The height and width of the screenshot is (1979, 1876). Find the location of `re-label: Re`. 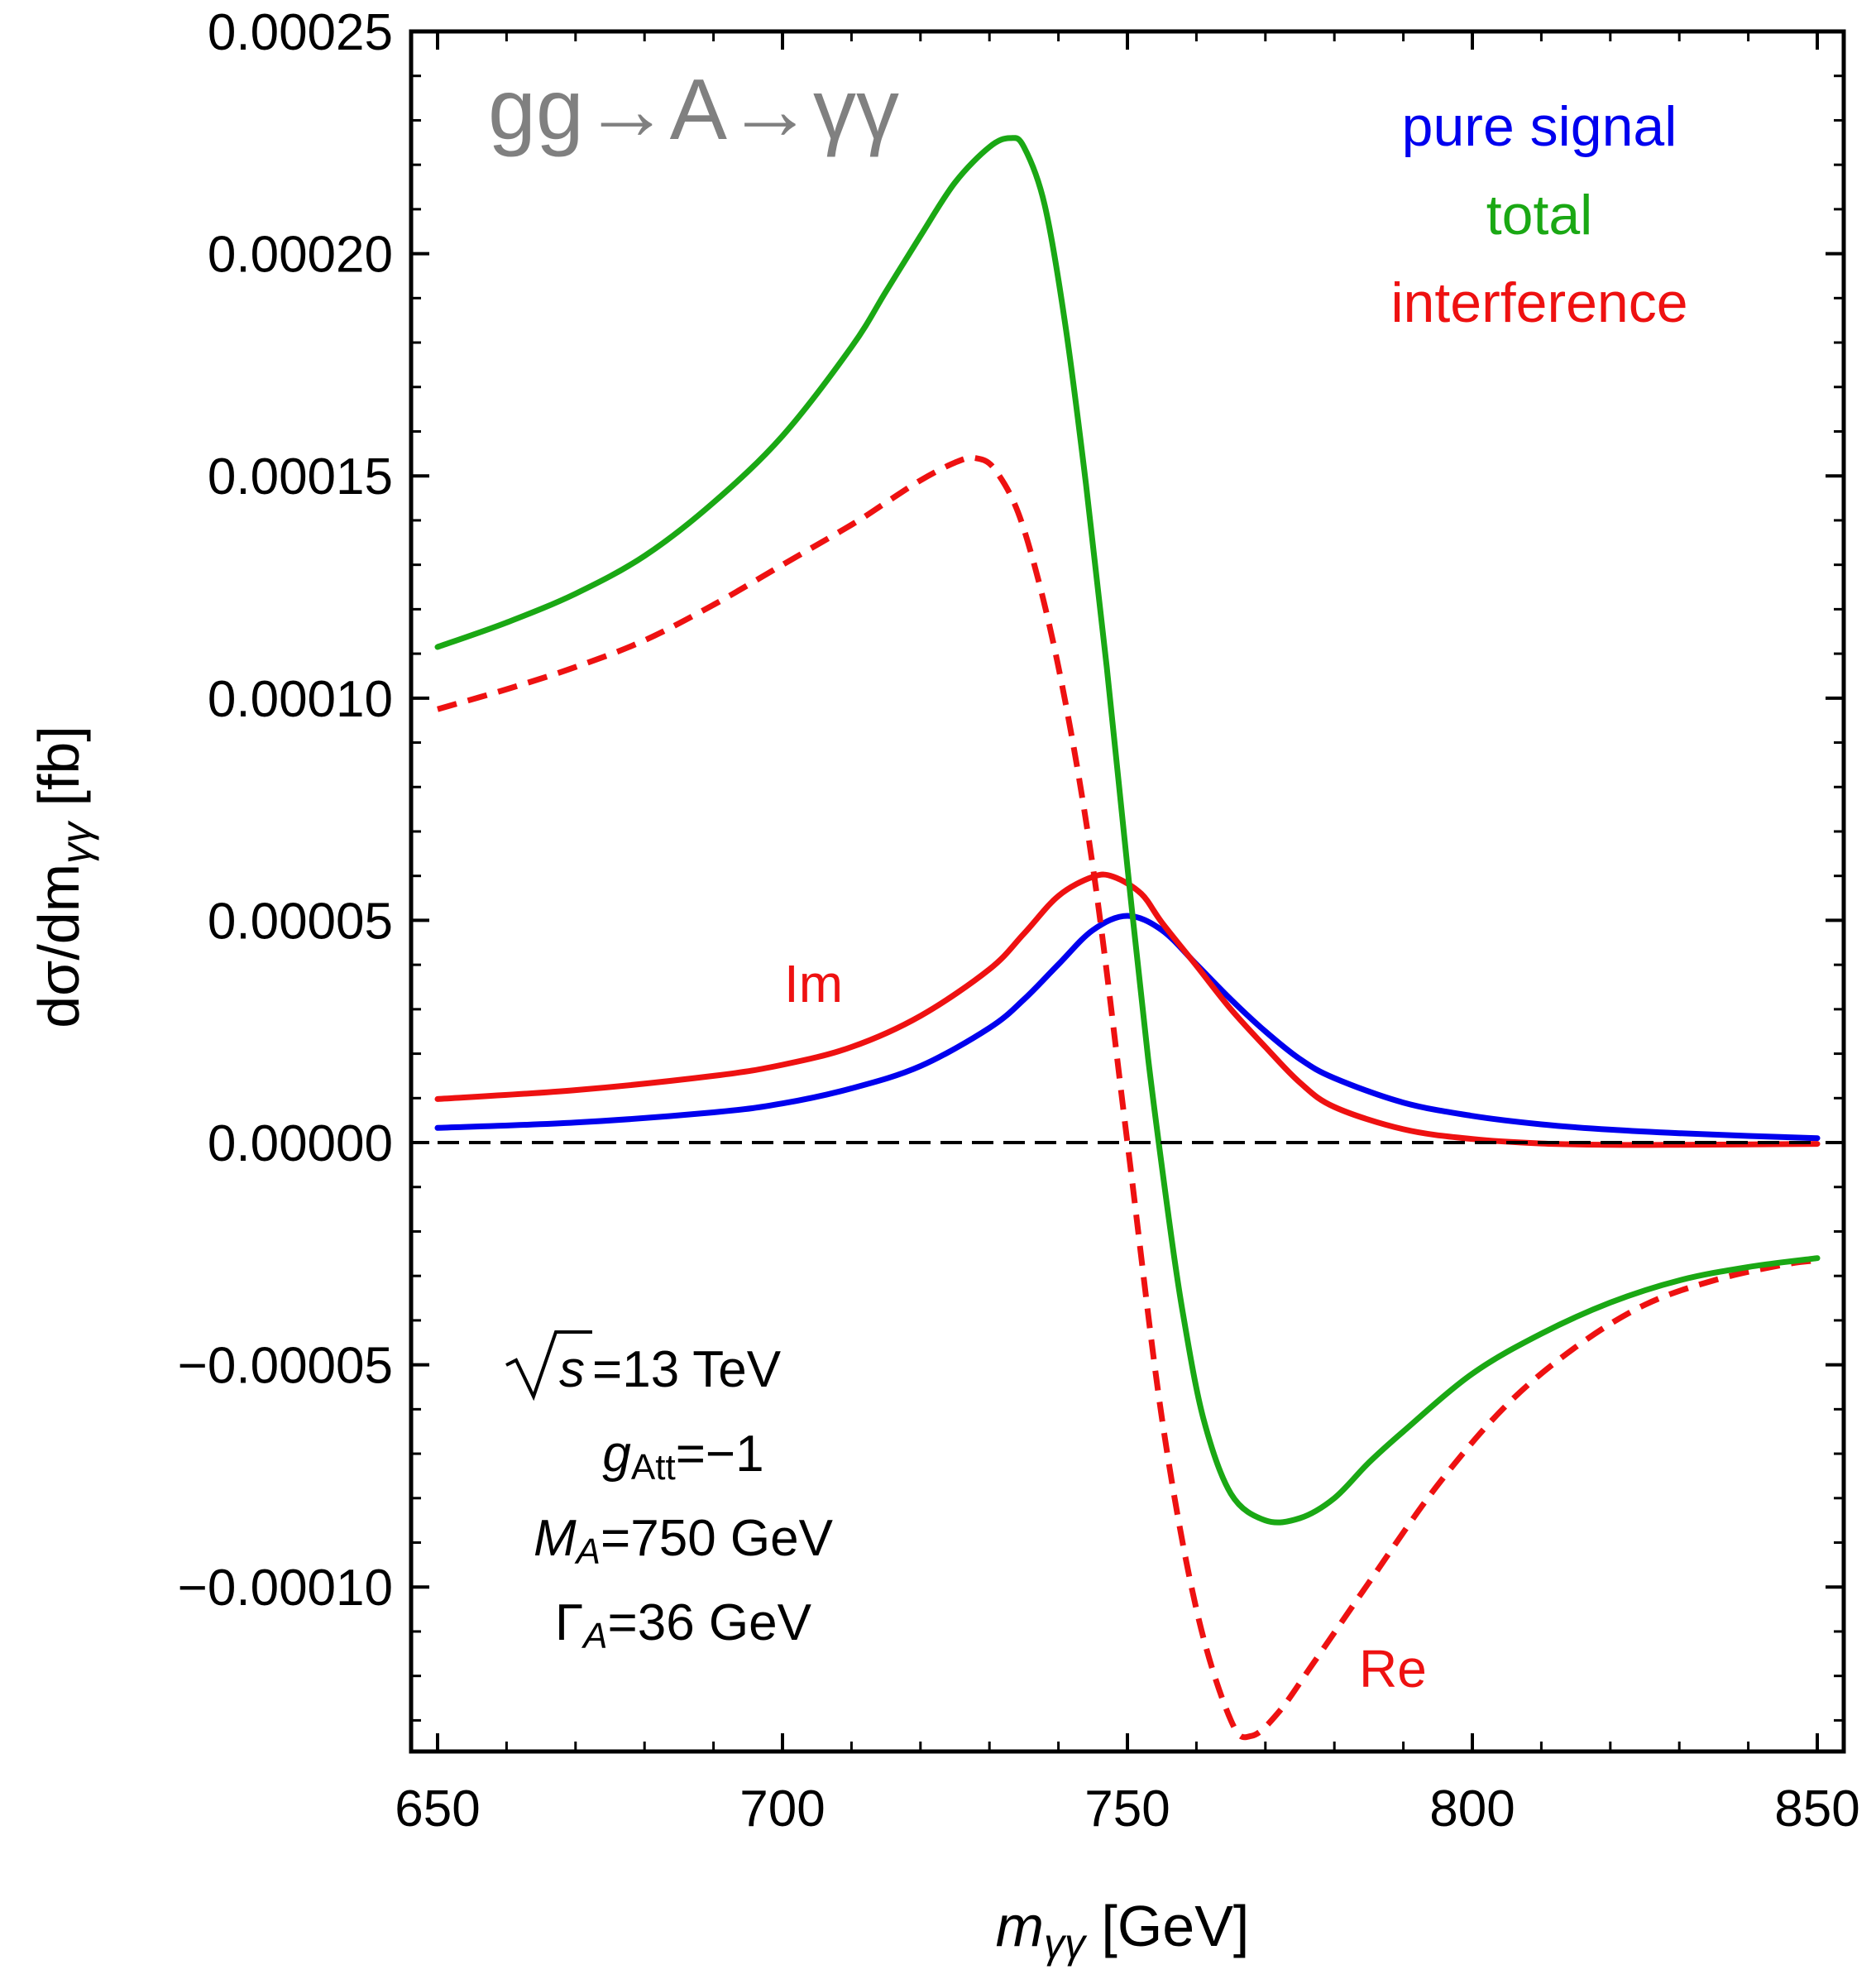

re-label: Re is located at coordinates (1393, 1669).